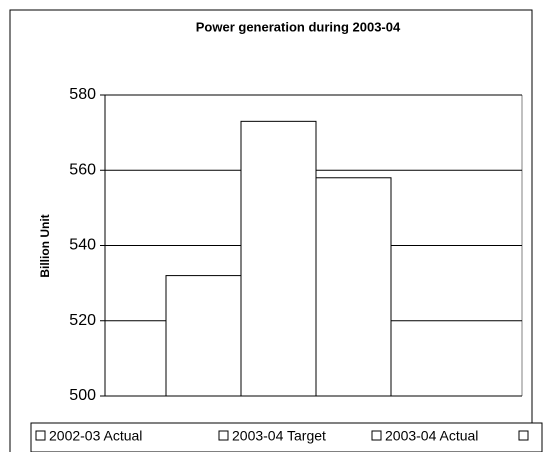 The height and width of the screenshot is (452, 543). Describe the element at coordinates (82, 320) in the screenshot. I see `y-tick-label: 520` at that location.